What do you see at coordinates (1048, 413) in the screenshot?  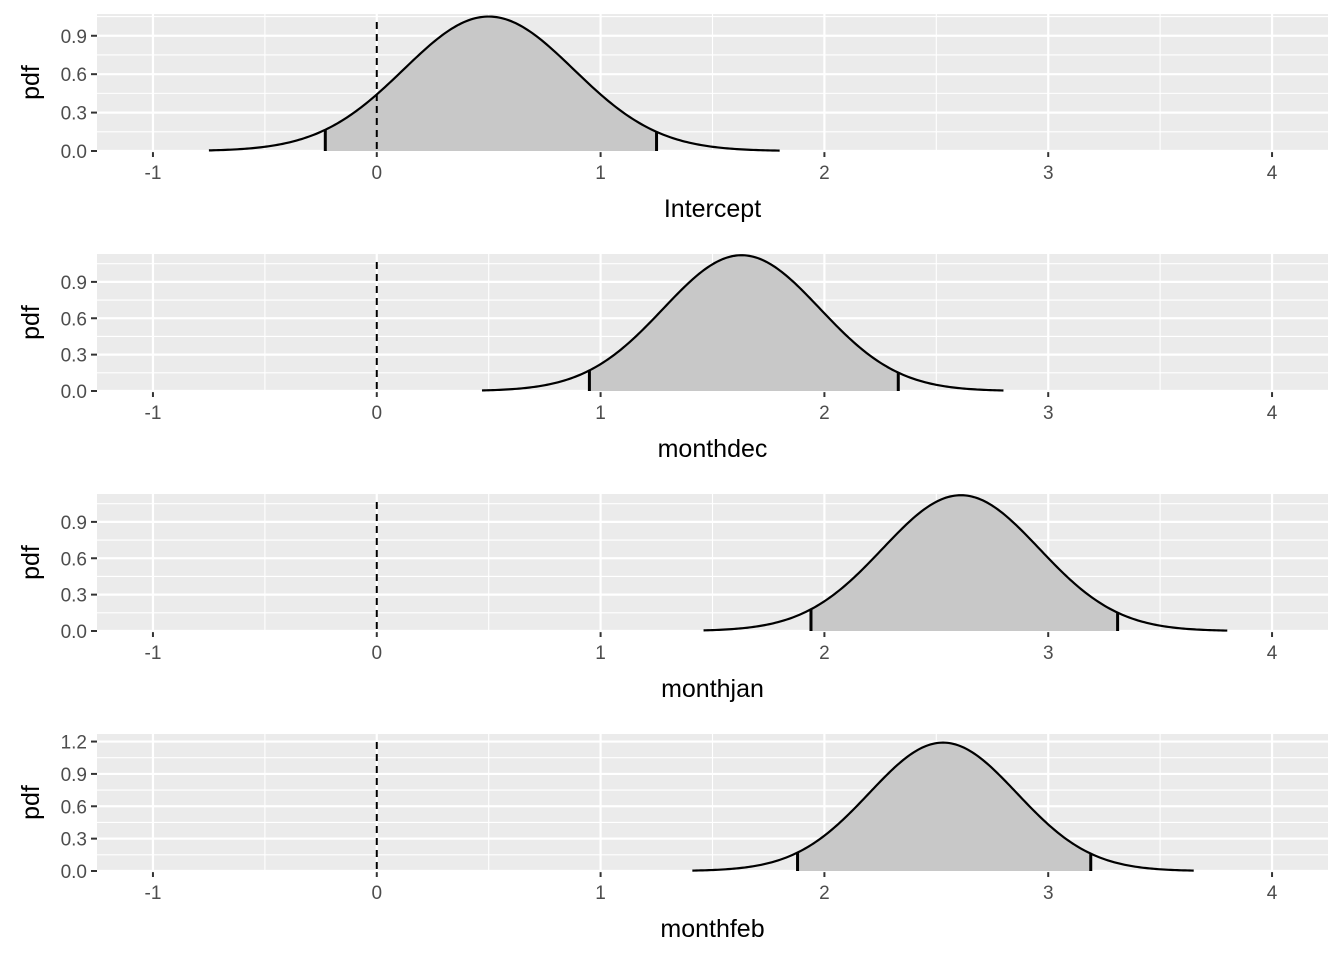 I see `panel-2-x-tick-label: 3` at bounding box center [1048, 413].